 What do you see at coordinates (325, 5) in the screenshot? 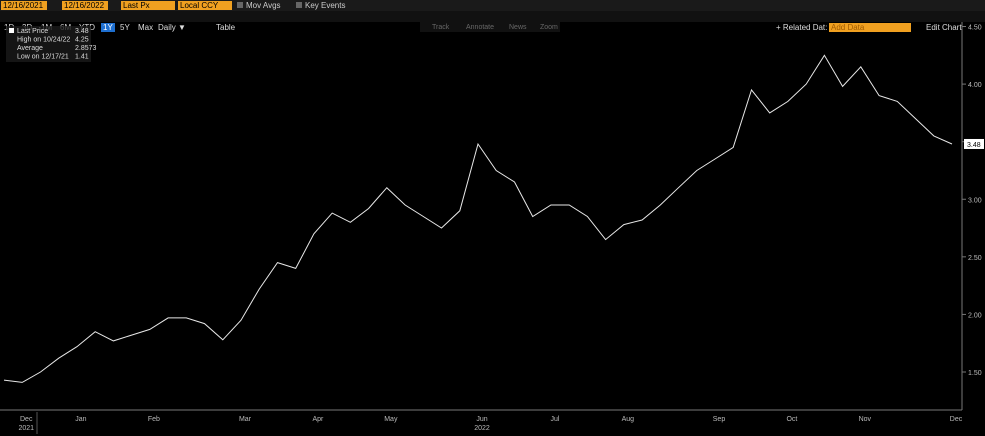
I see `key-events: Key Events` at bounding box center [325, 5].